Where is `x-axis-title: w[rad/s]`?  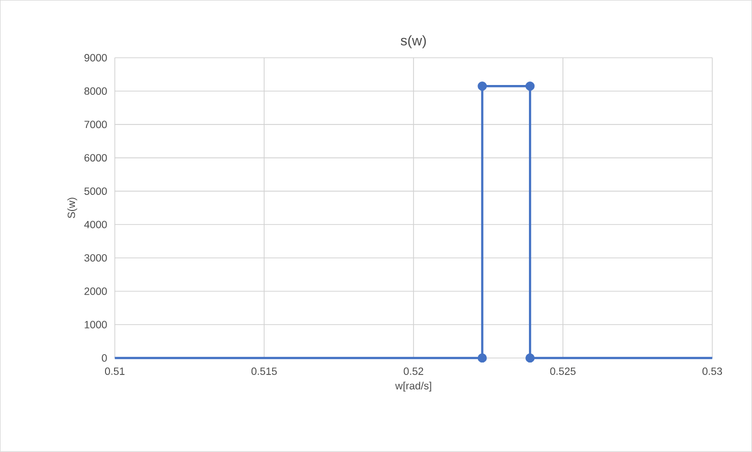 x-axis-title: w[rad/s] is located at coordinates (413, 387).